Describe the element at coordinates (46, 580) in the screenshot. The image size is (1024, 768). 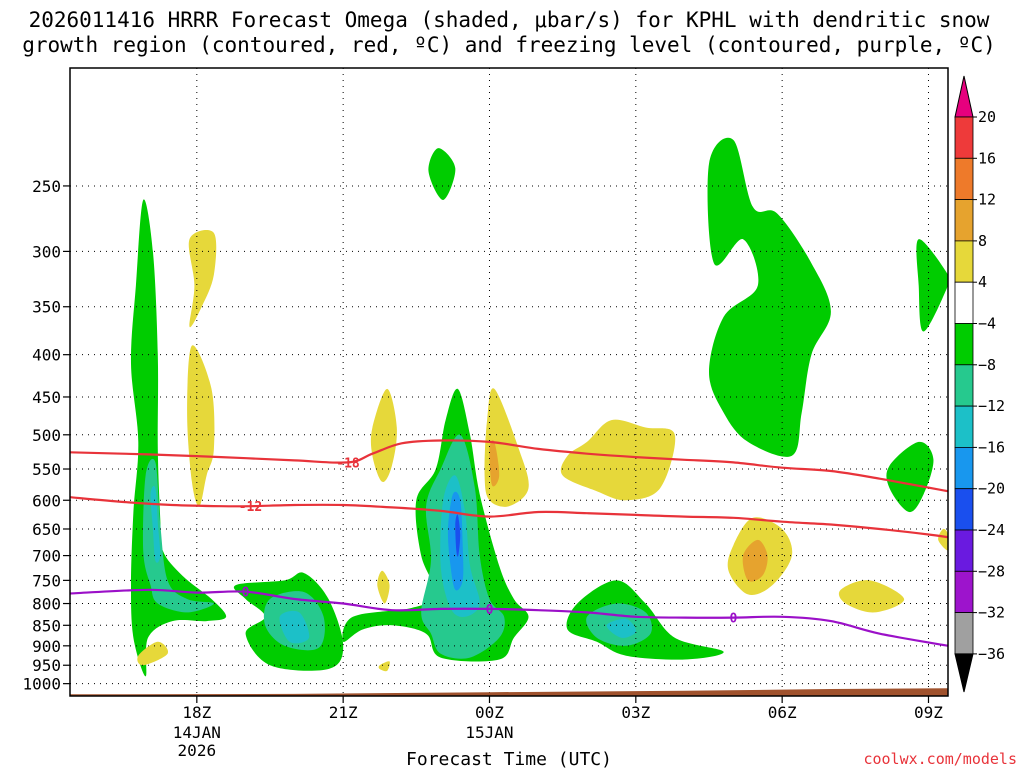
I see `y-tick-label: 750` at that location.